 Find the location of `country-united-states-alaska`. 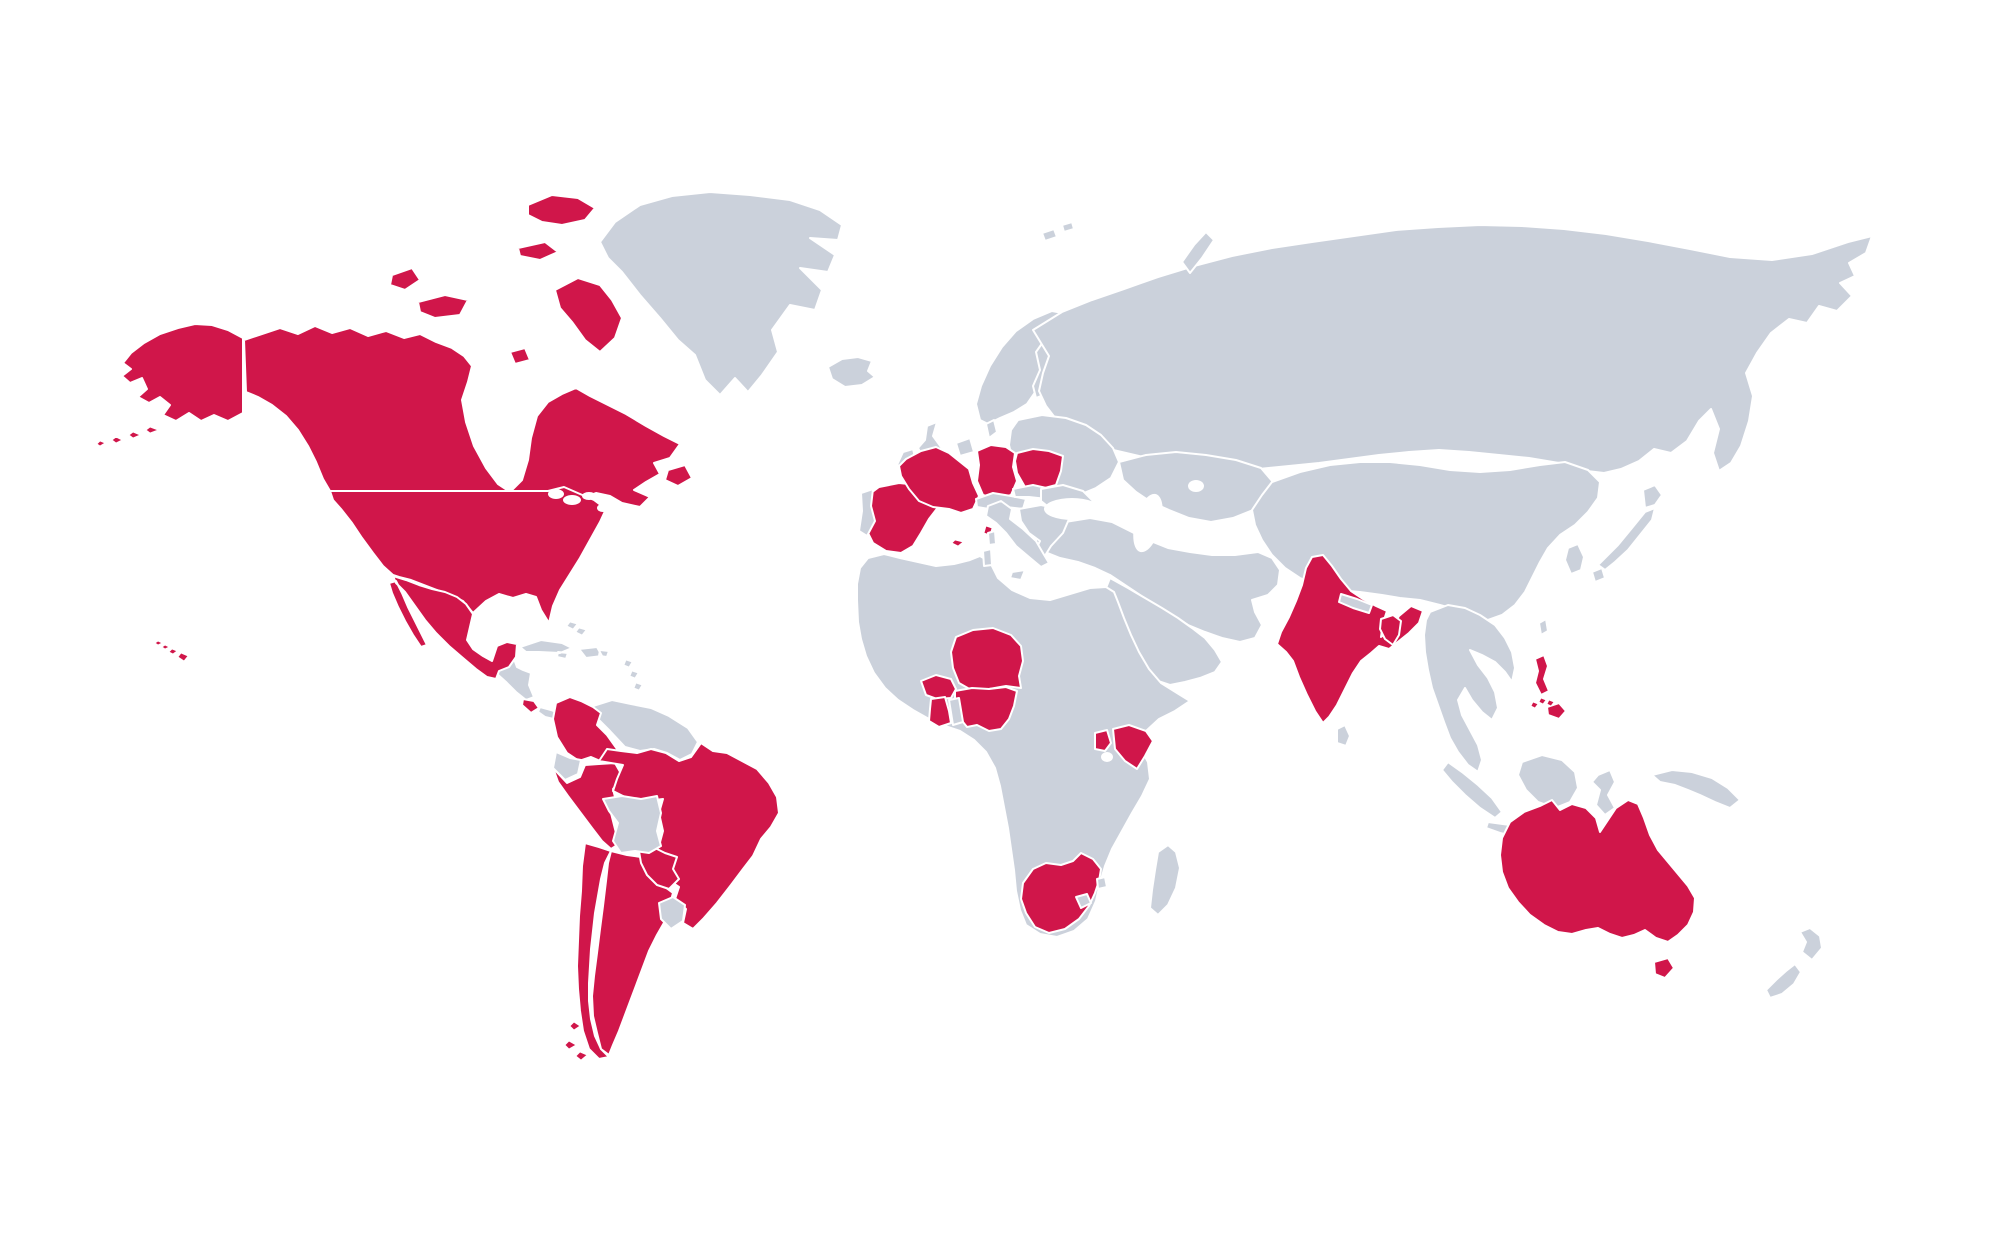

country-united-states-alaska is located at coordinates (182, 372).